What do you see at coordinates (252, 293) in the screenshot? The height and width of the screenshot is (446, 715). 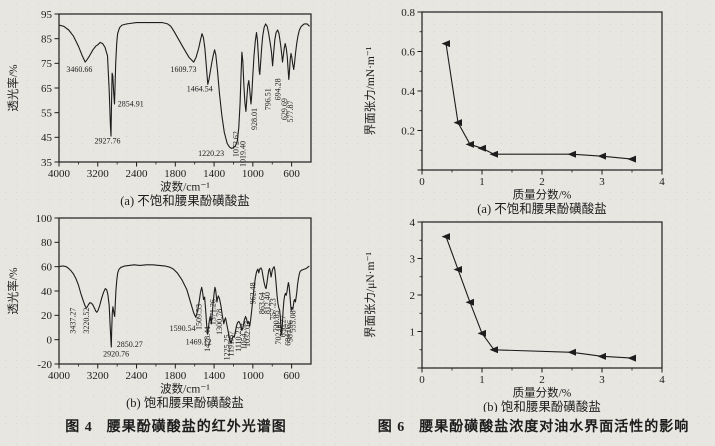 I see `peak-label: 962.48` at bounding box center [252, 293].